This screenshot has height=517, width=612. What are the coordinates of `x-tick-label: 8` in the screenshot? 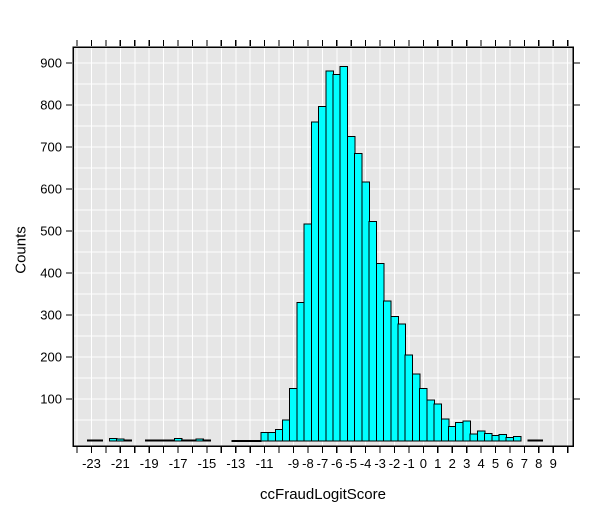 It's located at (538, 463).